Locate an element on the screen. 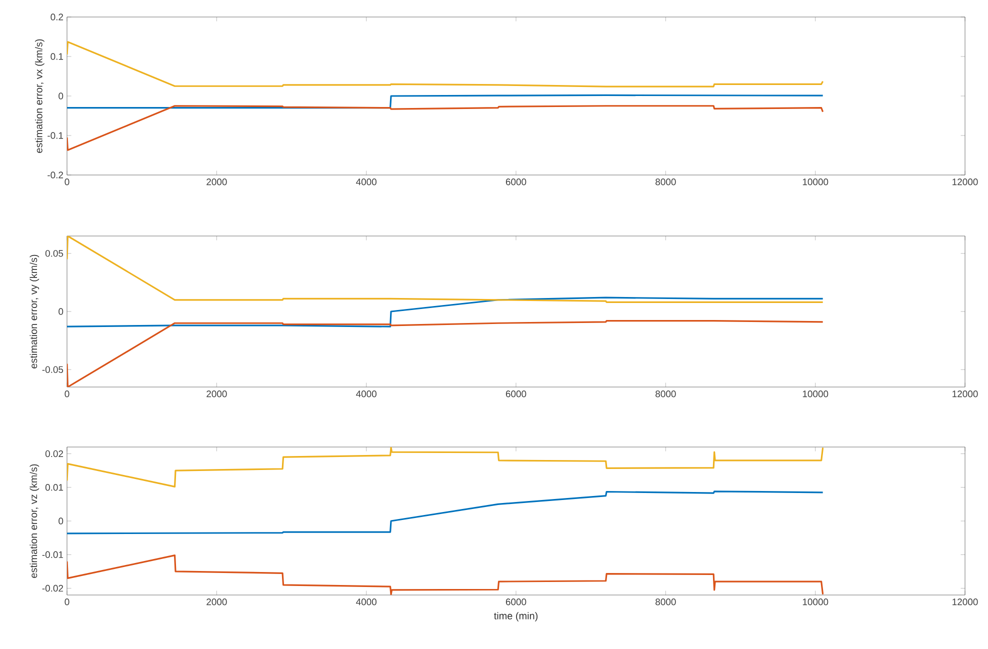 The image size is (988, 649). x-axis-title: time (min) is located at coordinates (516, 617).